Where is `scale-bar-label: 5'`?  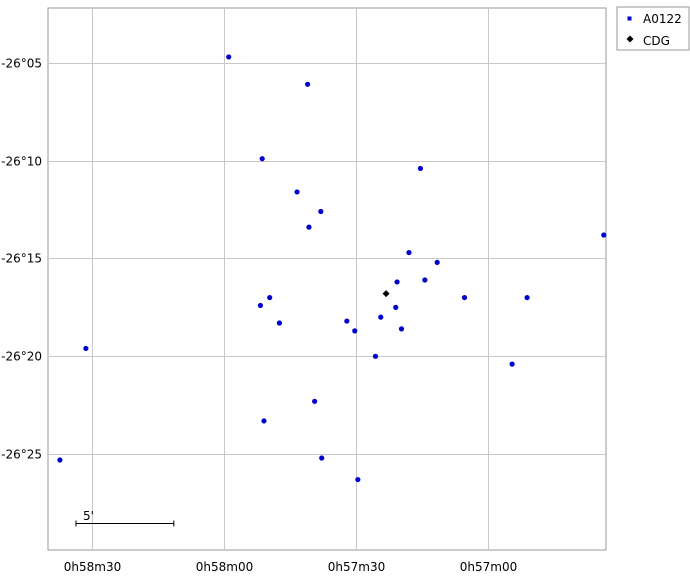 scale-bar-label: 5' is located at coordinates (88, 516).